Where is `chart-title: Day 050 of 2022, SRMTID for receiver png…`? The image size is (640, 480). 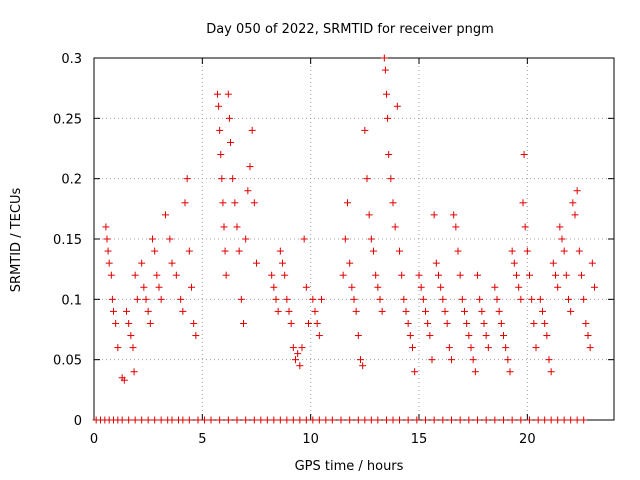 chart-title: Day 050 of 2022, SRMTID for receiver png… is located at coordinates (350, 29).